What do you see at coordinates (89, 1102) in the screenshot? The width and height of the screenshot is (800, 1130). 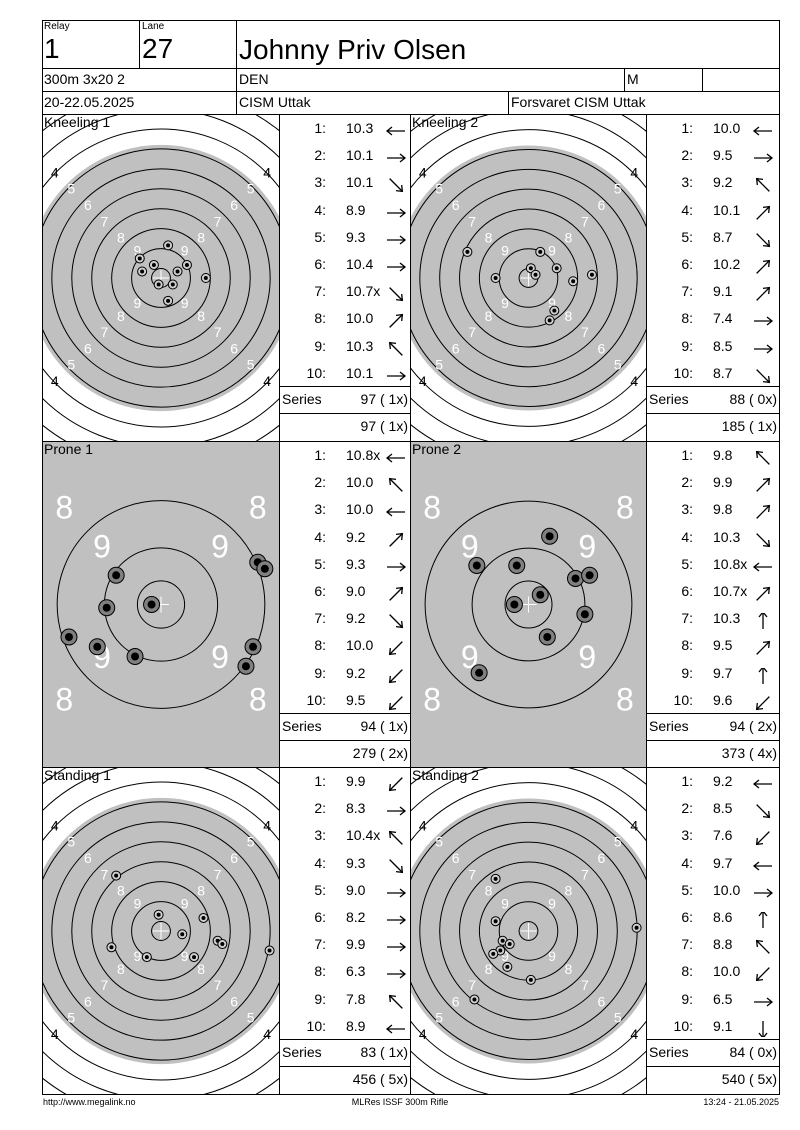 I see `footer-url: http://www.megalink.no` at bounding box center [89, 1102].